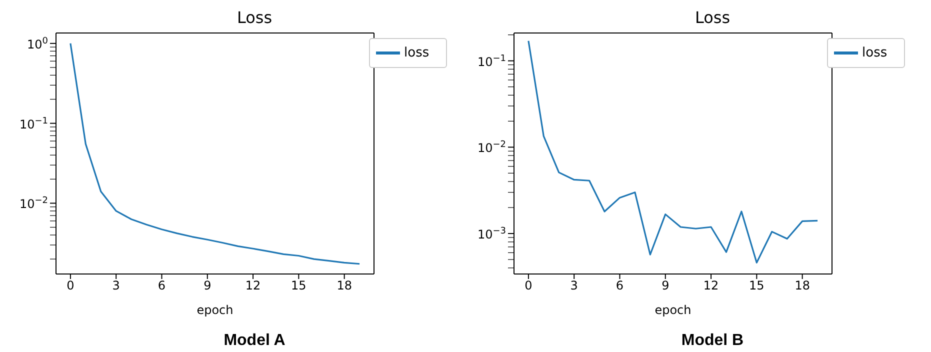  Describe the element at coordinates (491, 234) in the screenshot. I see `y-tick-label: 10$^{−3}$` at that location.